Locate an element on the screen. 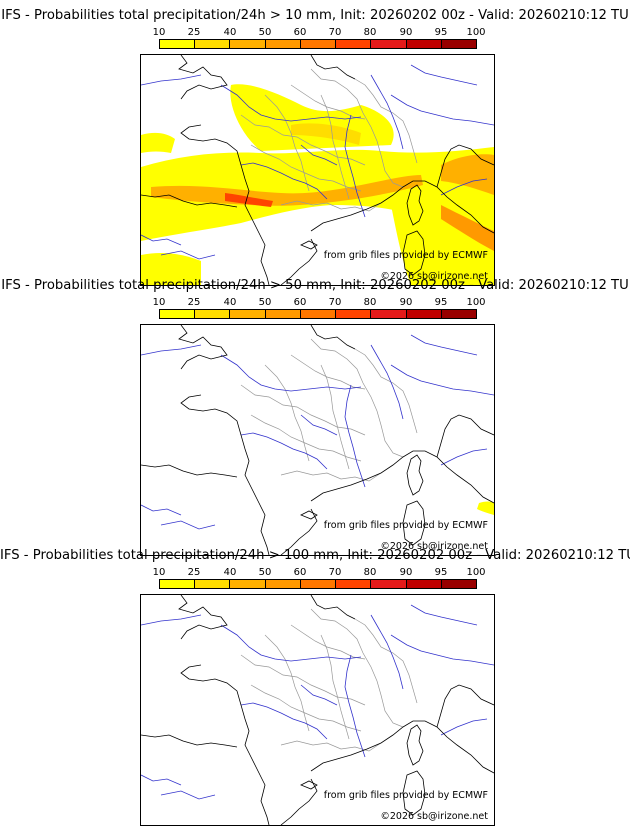 This screenshot has width=630, height=828. corsica-coastline is located at coordinates (415, 745).